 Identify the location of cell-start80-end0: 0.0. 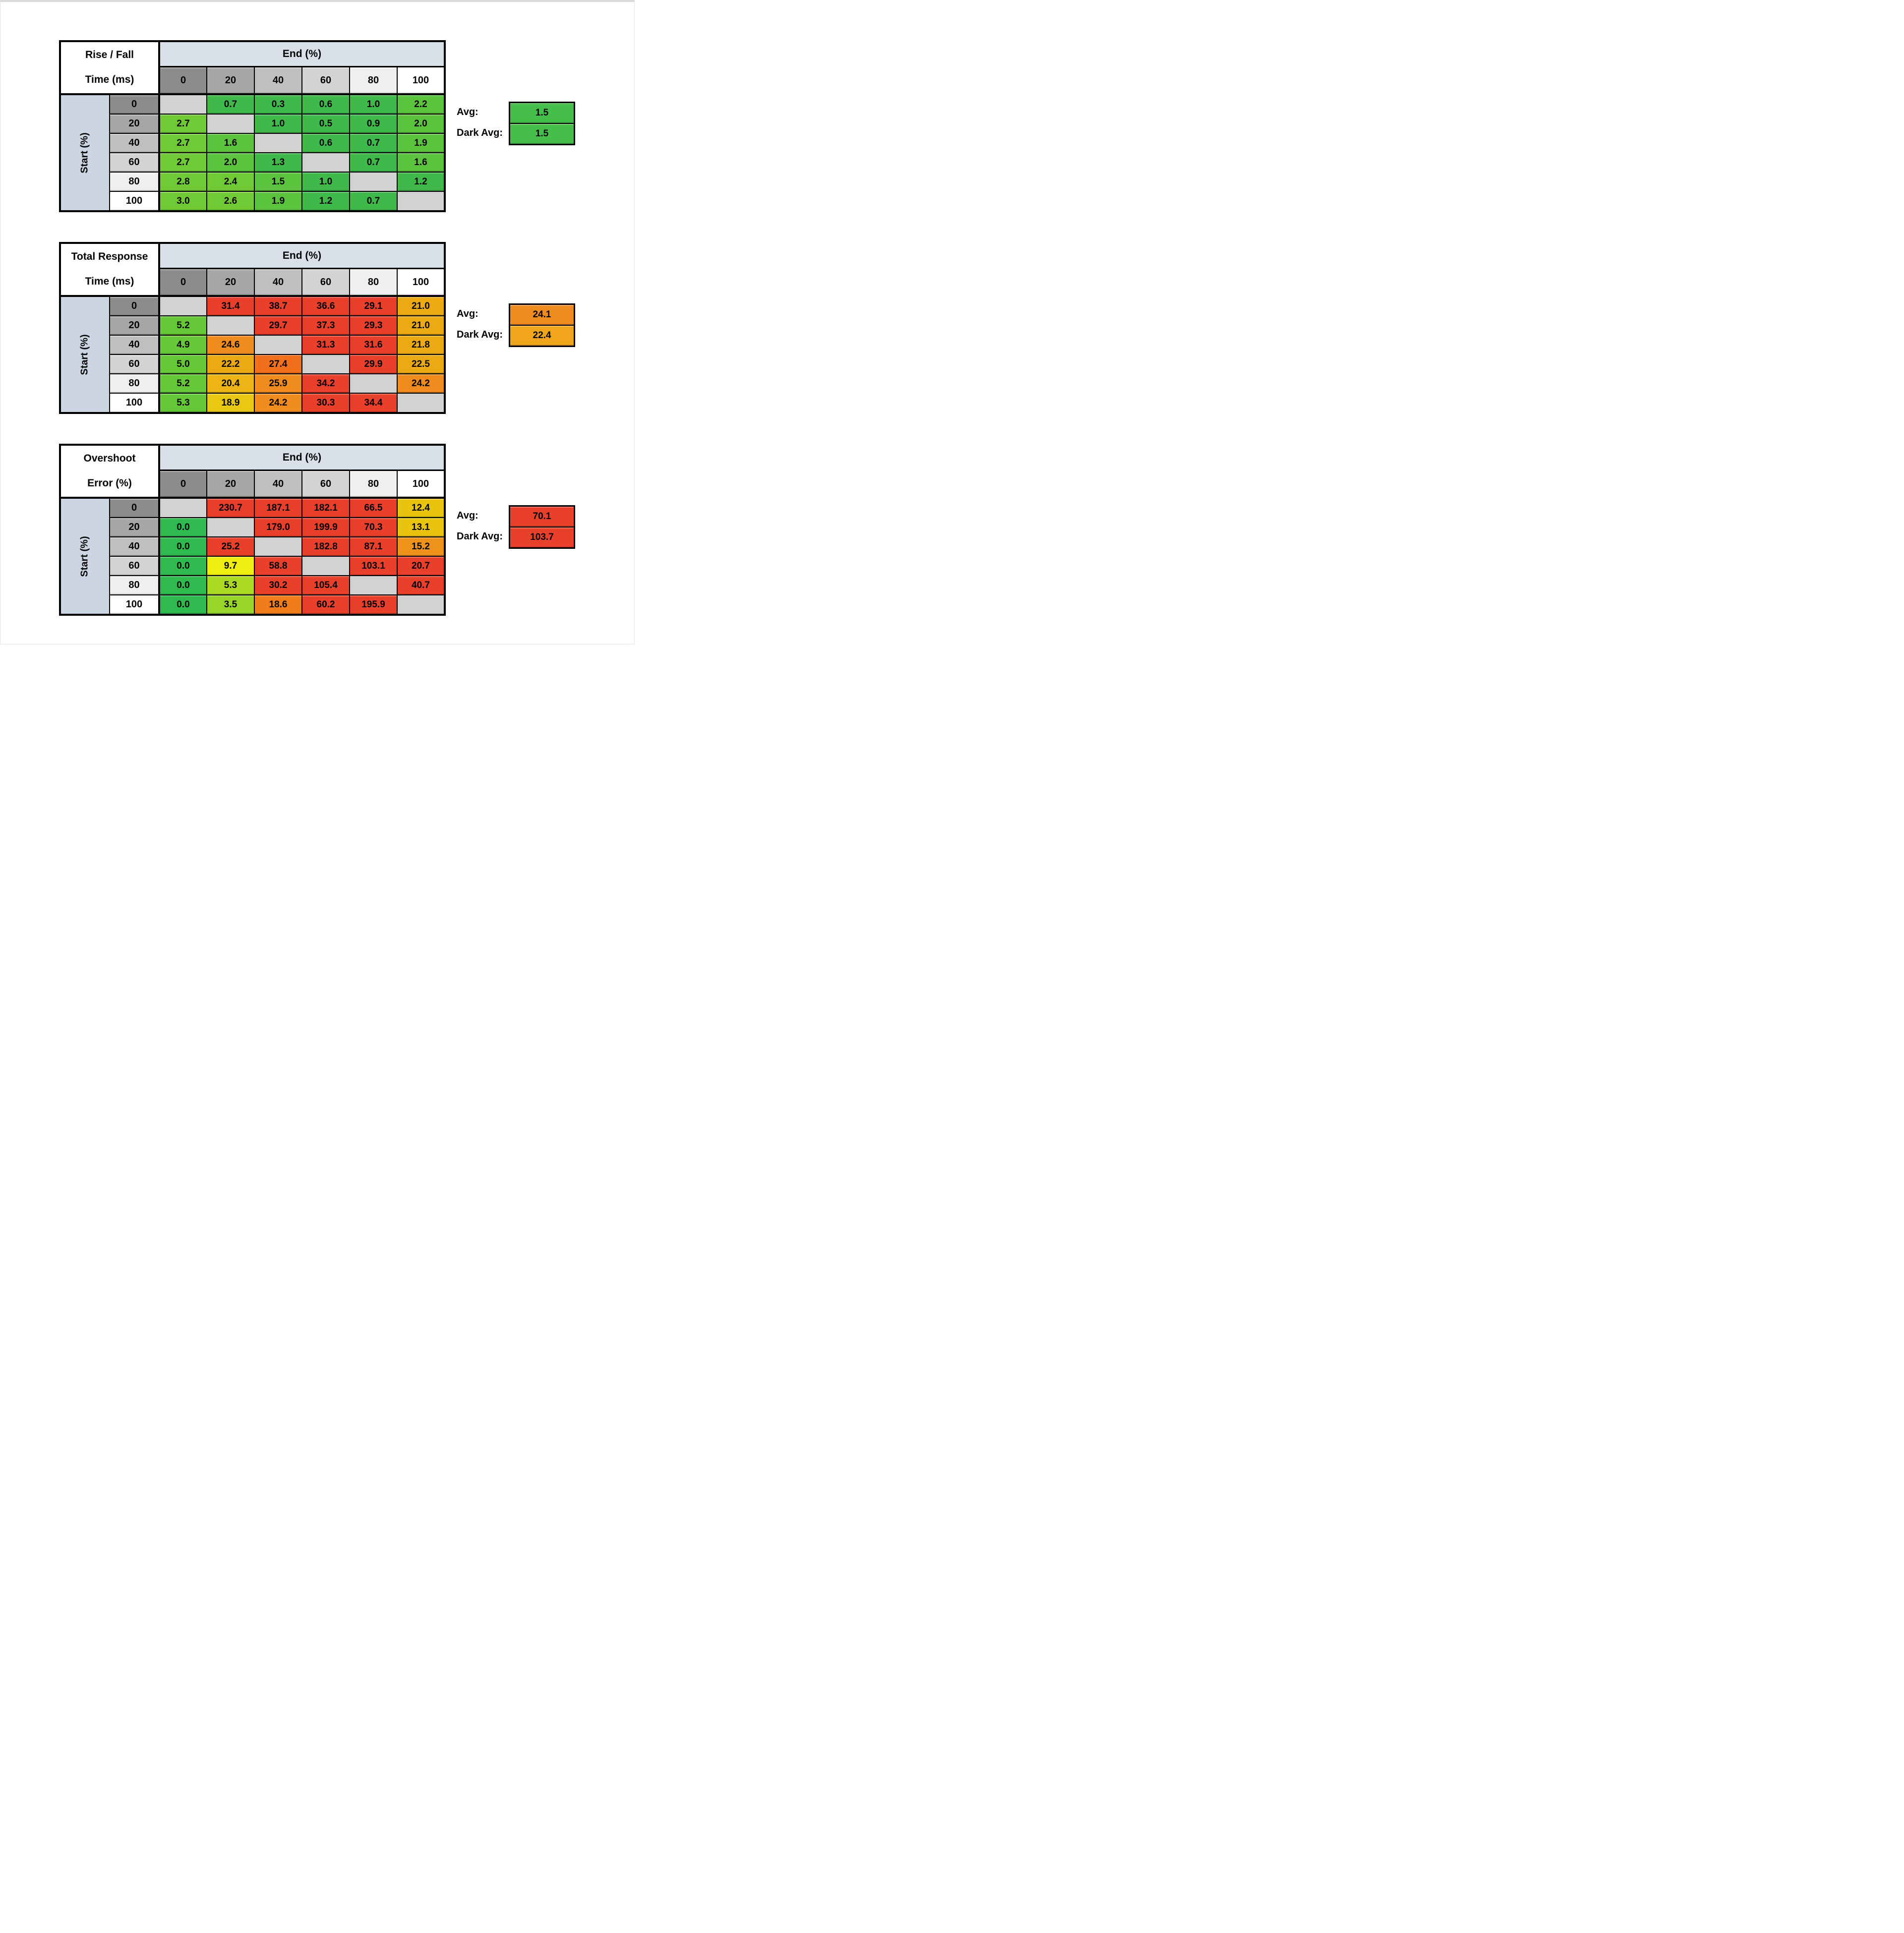
(183, 585).